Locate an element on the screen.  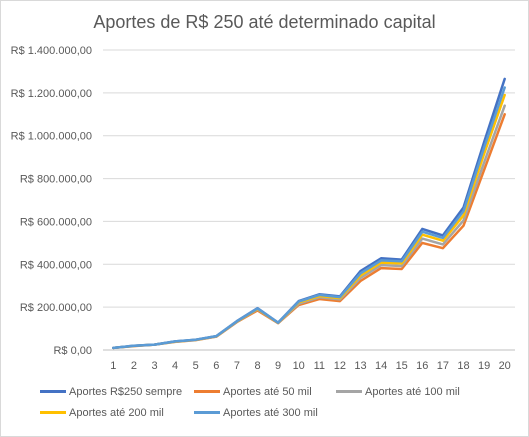
y-tick-label: R$ 200.000,00 is located at coordinates (56, 308).